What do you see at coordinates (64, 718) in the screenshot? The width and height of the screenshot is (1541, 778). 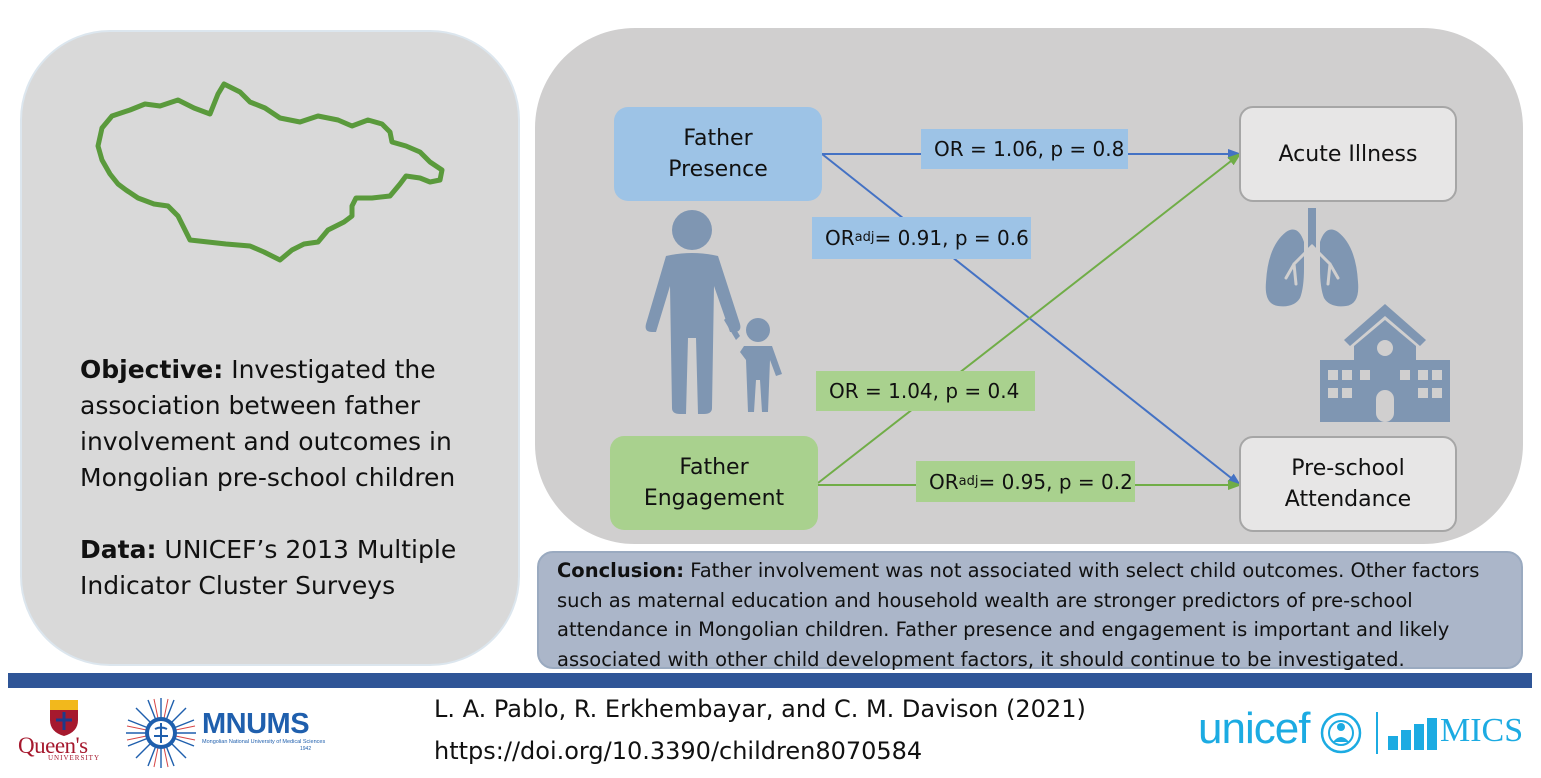 I see `queens-crest-icon` at bounding box center [64, 718].